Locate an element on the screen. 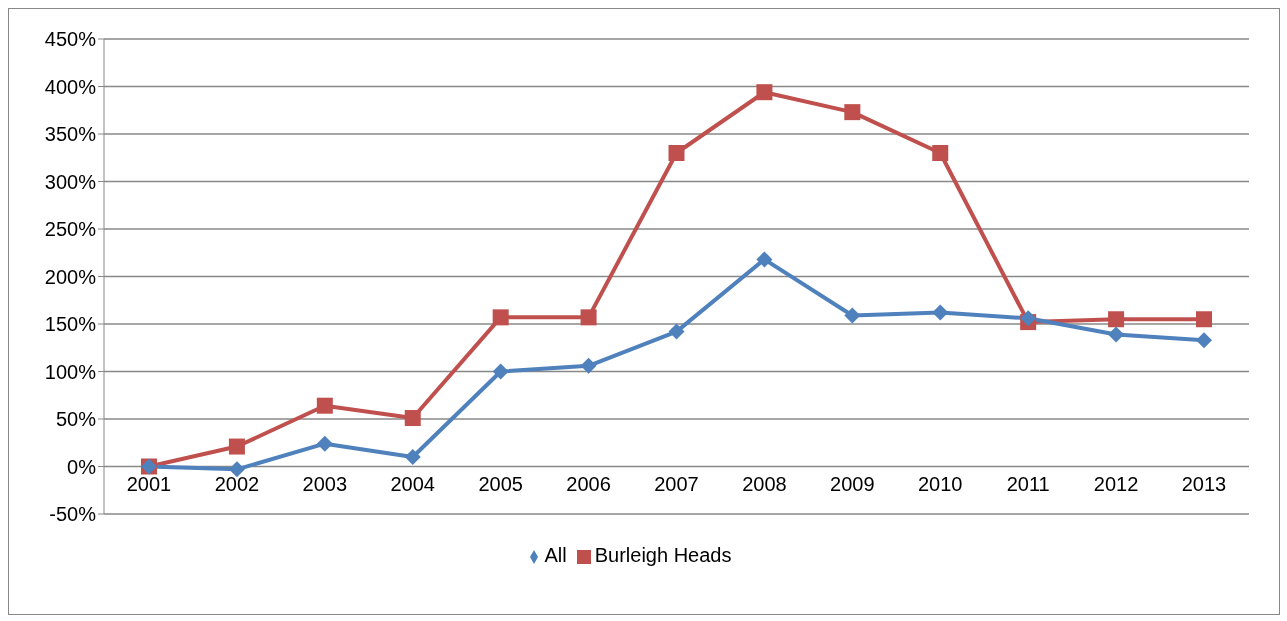 This screenshot has width=1287, height=621. y-tick-label: -50% is located at coordinates (73, 514).